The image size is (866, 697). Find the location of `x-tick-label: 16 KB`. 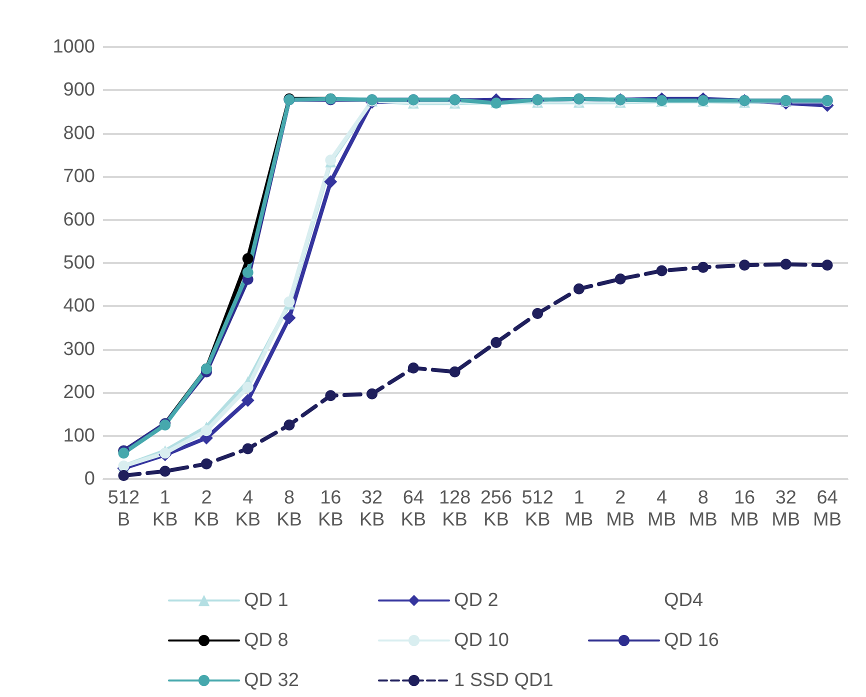

x-tick-label: 16 KB is located at coordinates (331, 509).